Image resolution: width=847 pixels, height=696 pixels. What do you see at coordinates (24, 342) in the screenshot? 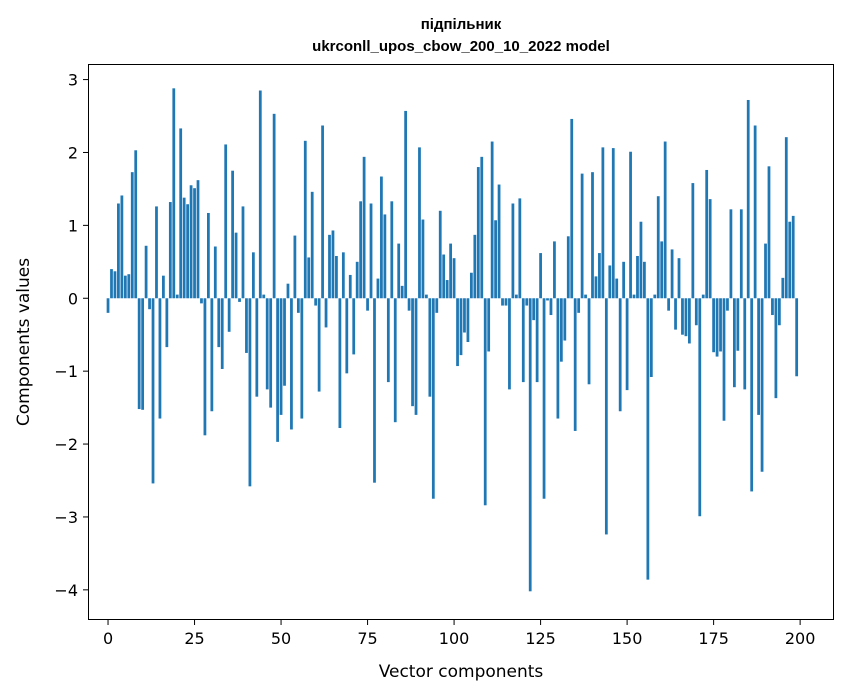
I see `y-axis-label: Components values` at bounding box center [24, 342].